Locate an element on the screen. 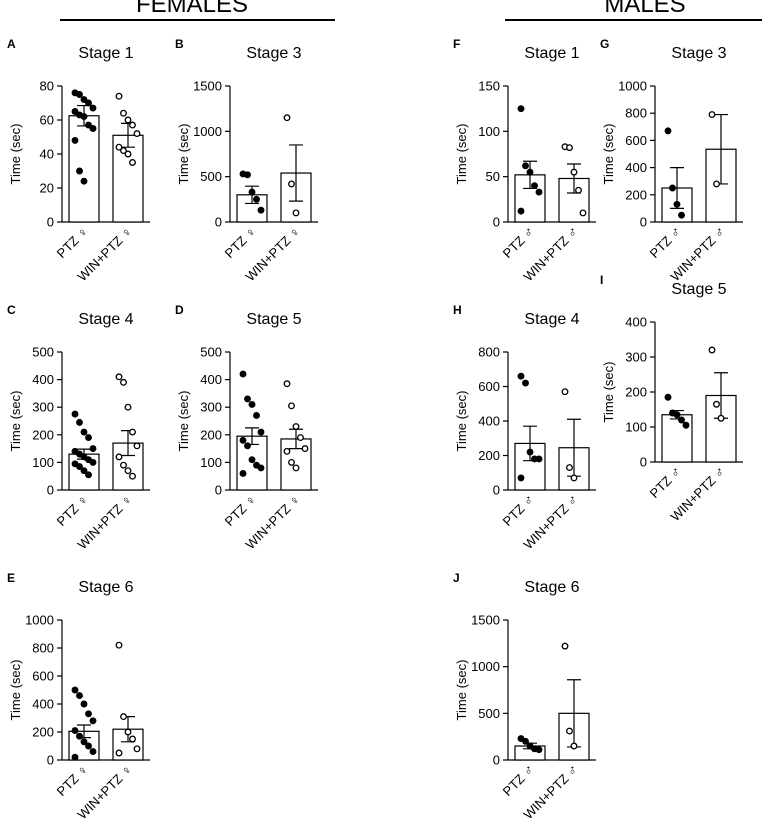  y-tick-label: 60 is located at coordinates (47, 120).